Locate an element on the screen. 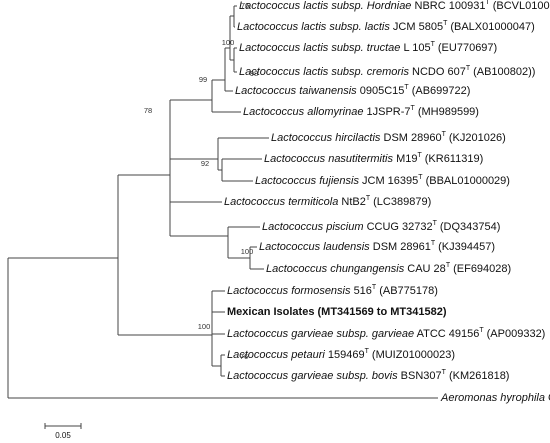  species-name: Lactococcus formosensis is located at coordinates (289, 291).